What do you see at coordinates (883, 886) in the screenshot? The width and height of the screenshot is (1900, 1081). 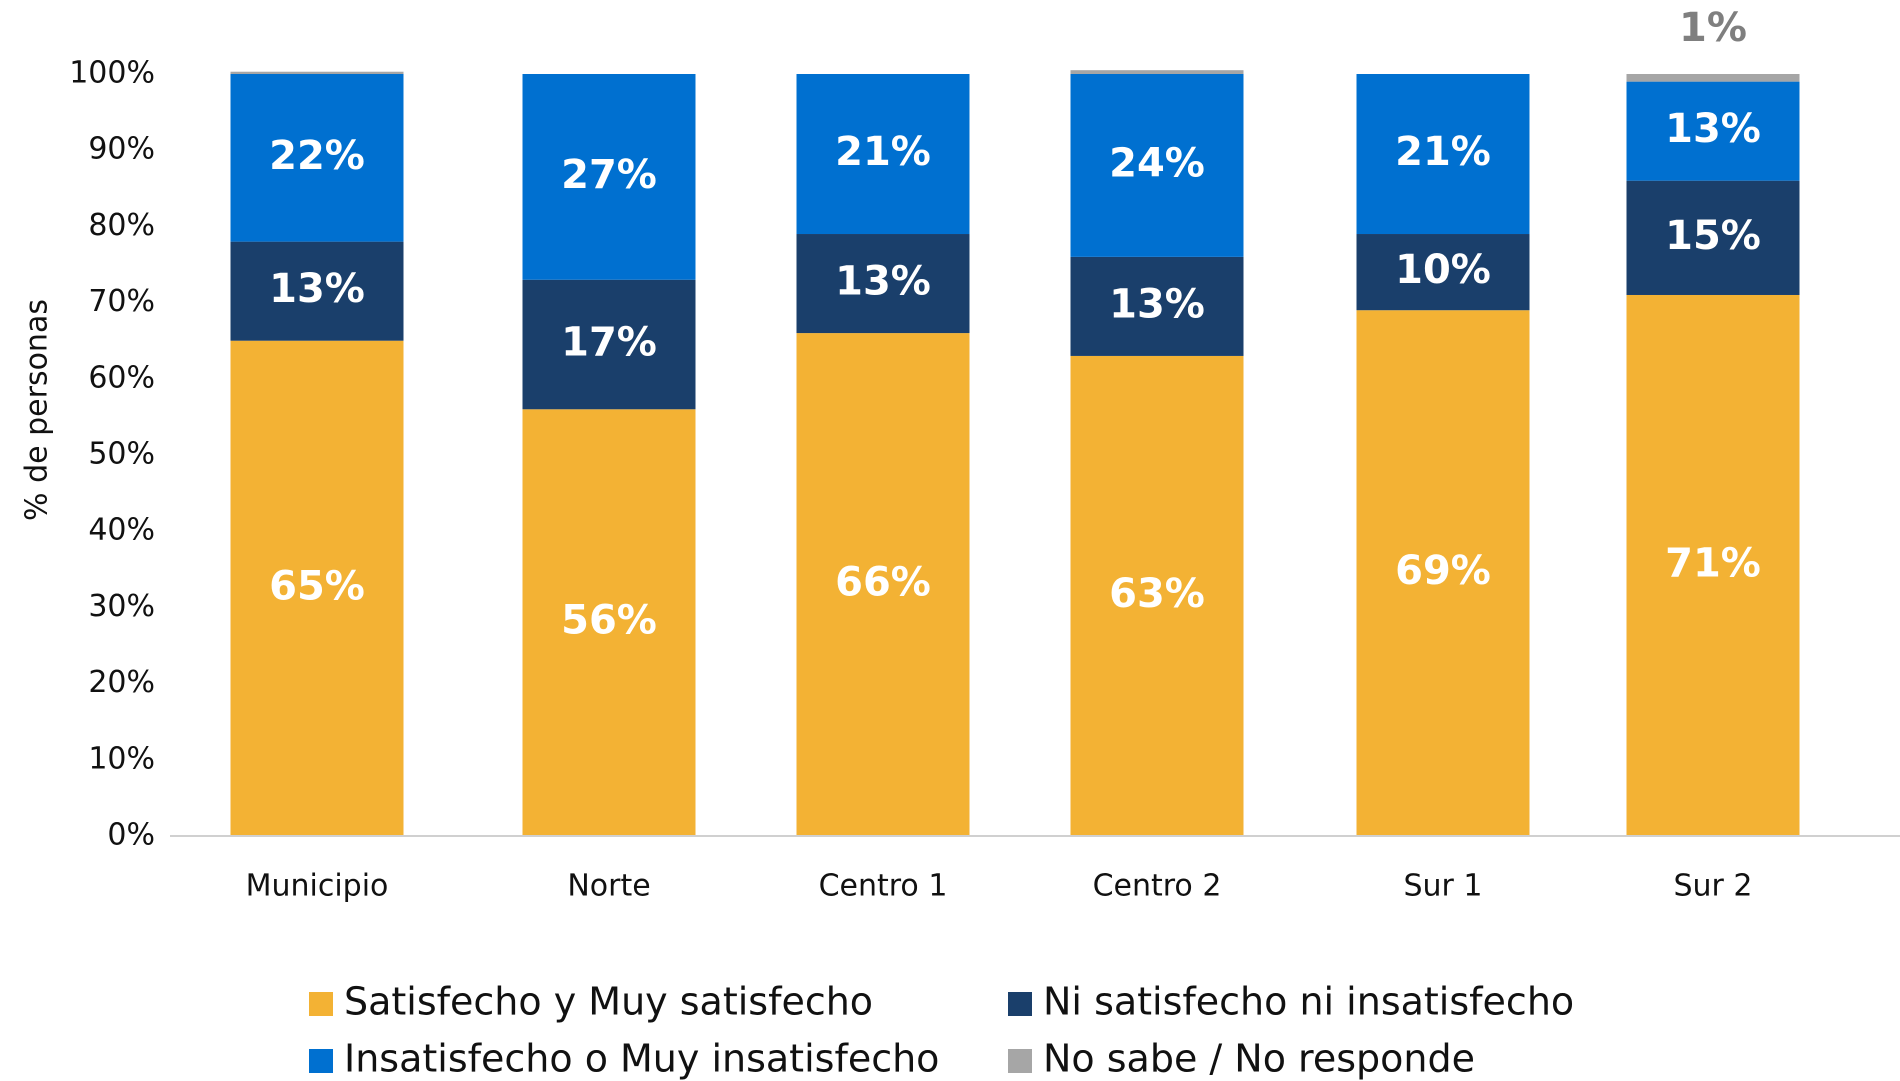 I see `x-tick-label: Centro 1` at bounding box center [883, 886].